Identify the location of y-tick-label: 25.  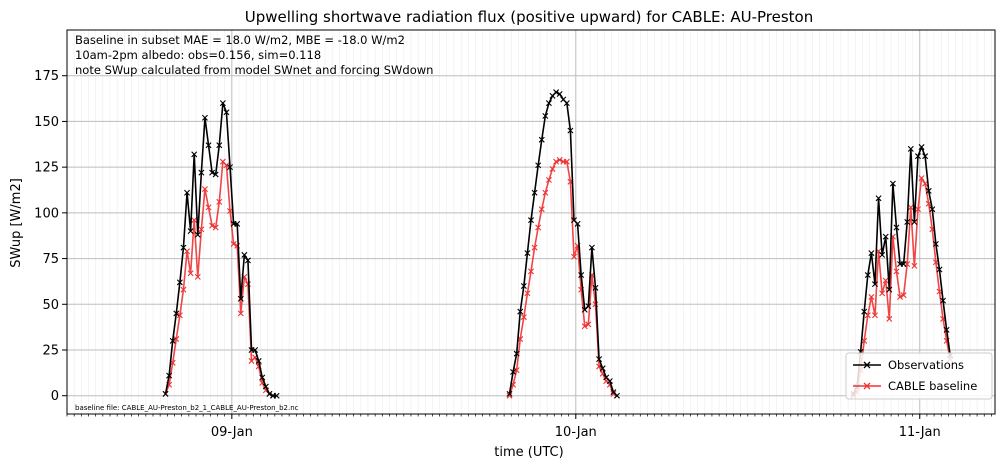
(50, 351).